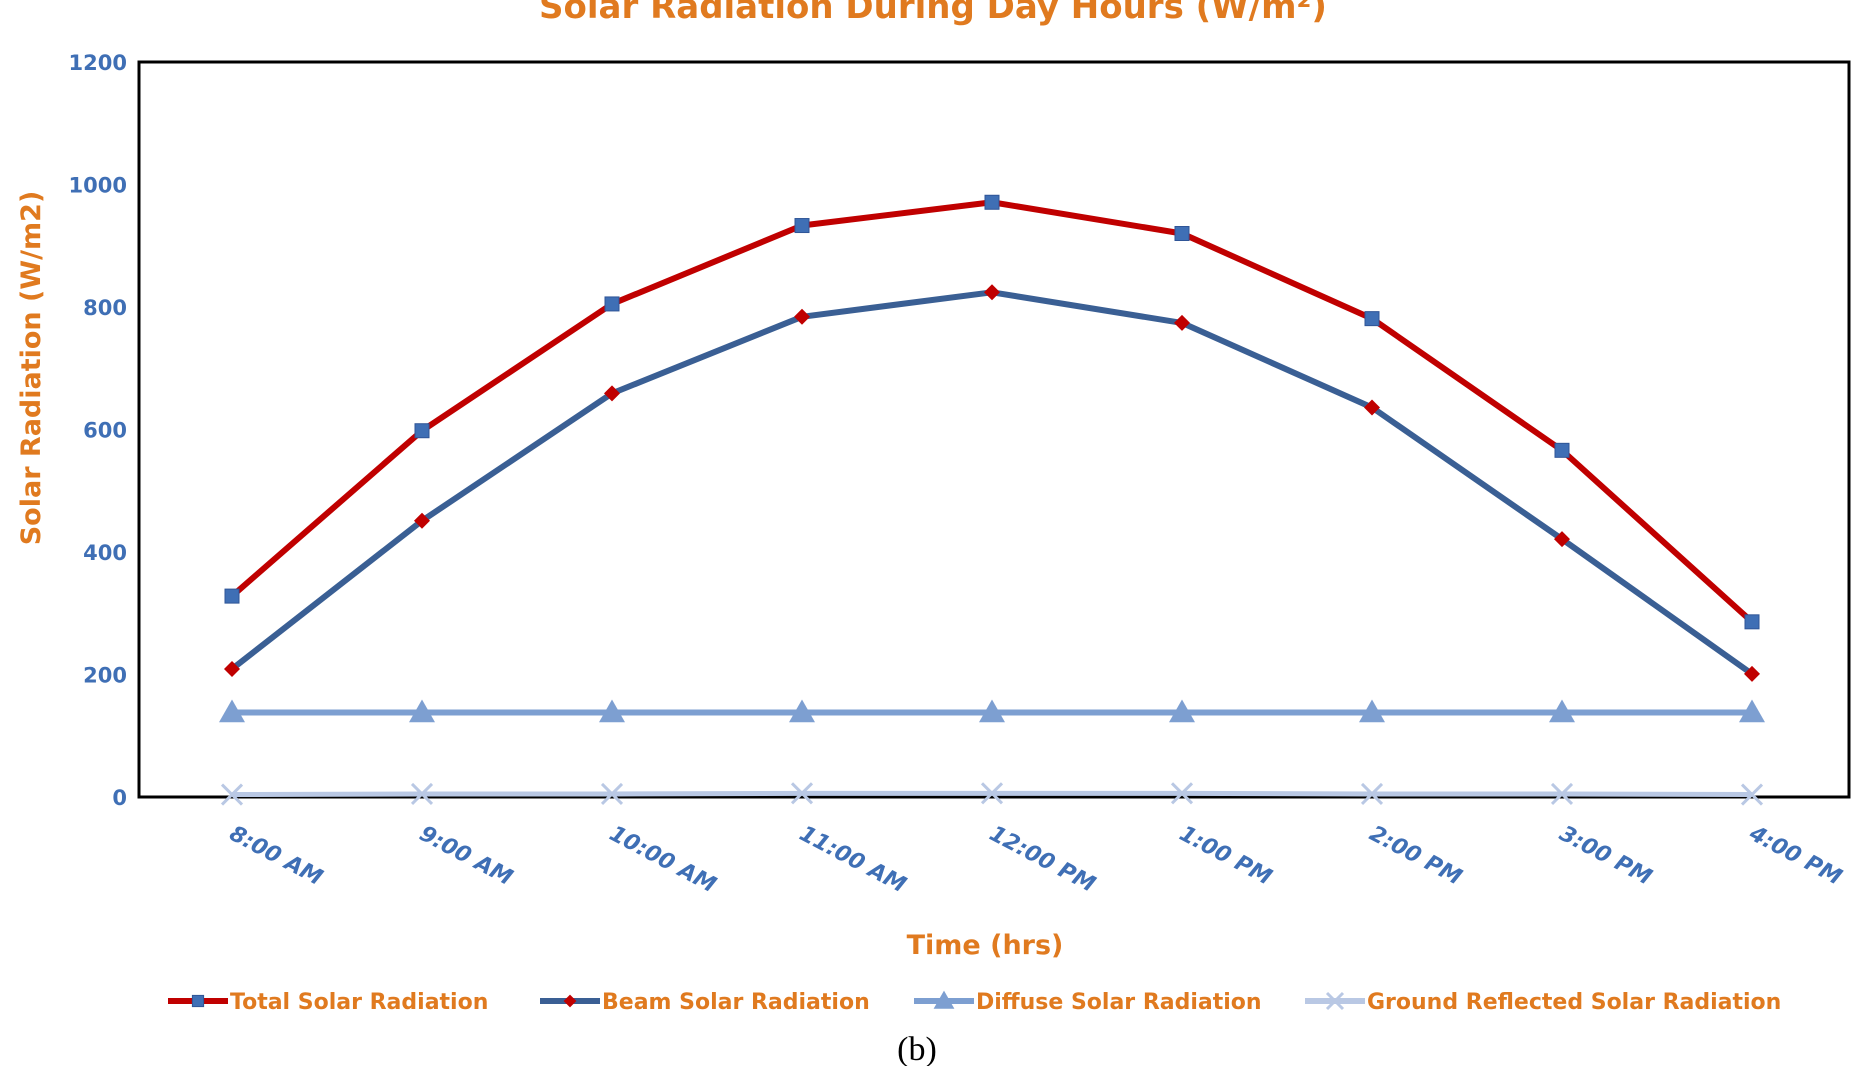 The width and height of the screenshot is (1866, 1066). I want to click on legend-item: Ground Reflected Solar Radiation, so click(1543, 1002).